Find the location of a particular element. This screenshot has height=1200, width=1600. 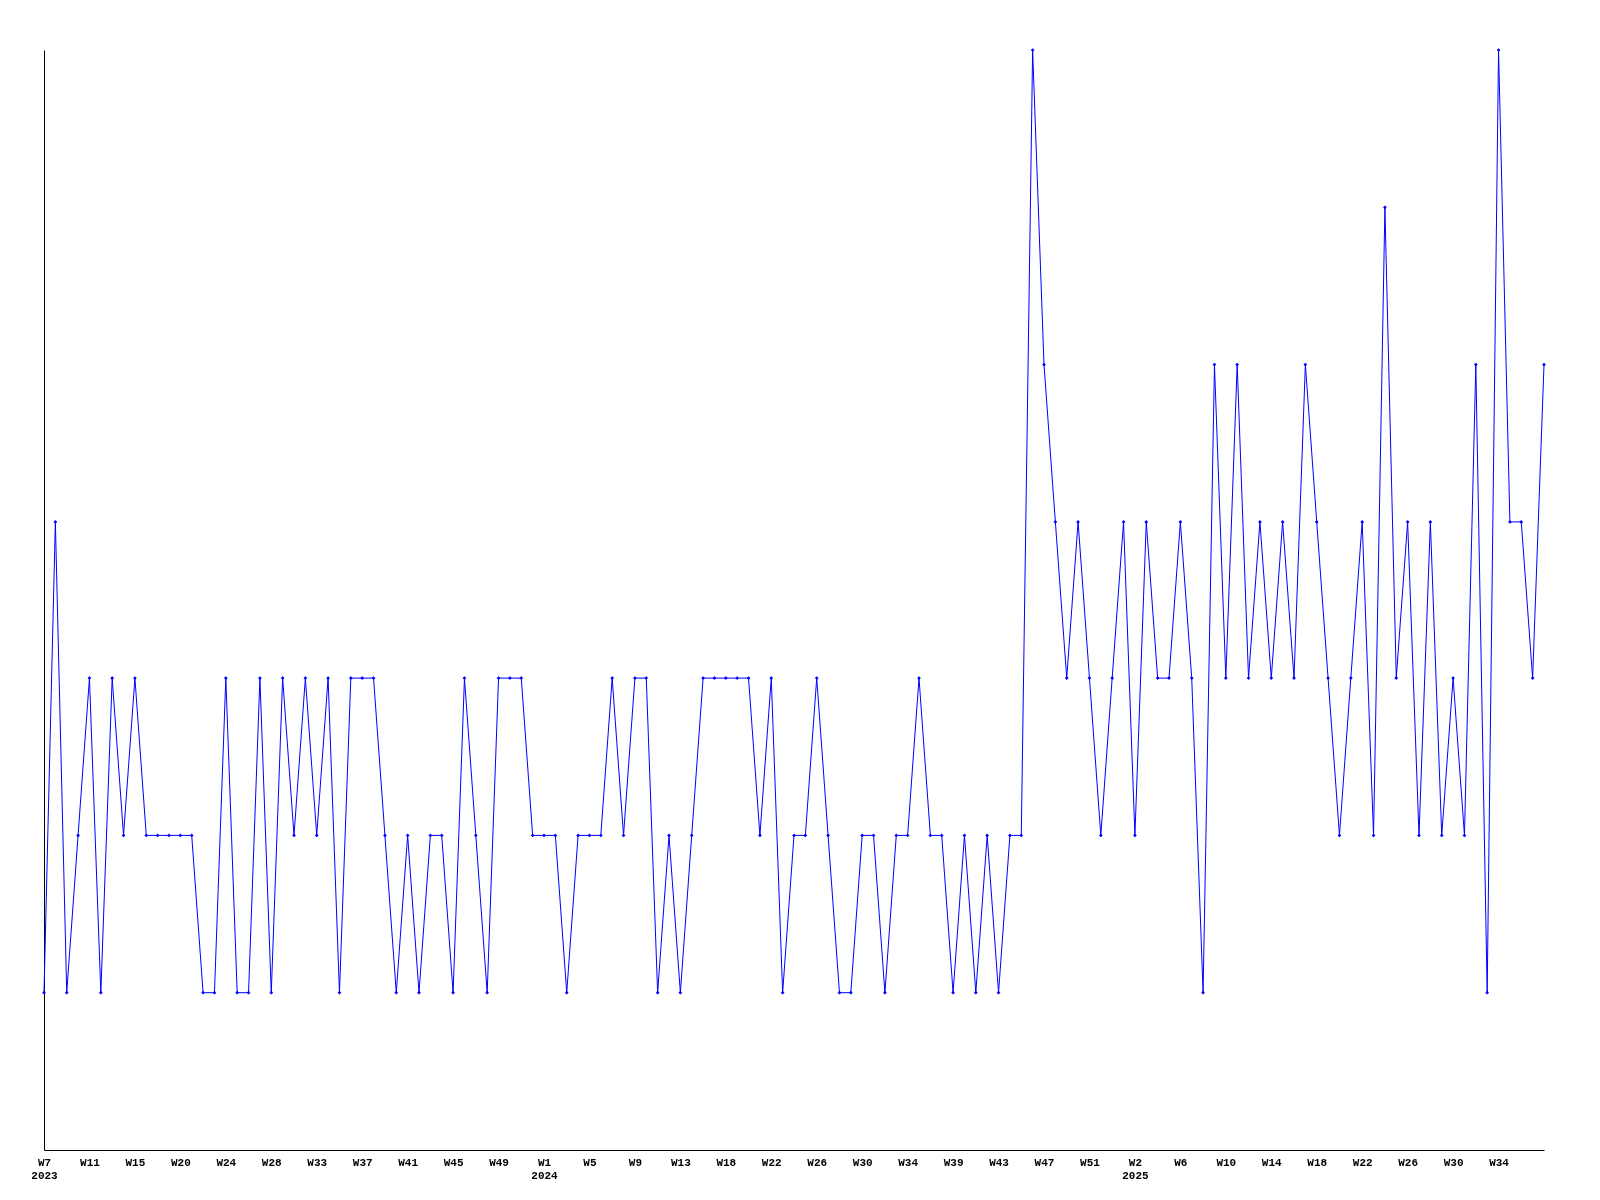

x-tick-label: W14 is located at coordinates (1272, 1162).